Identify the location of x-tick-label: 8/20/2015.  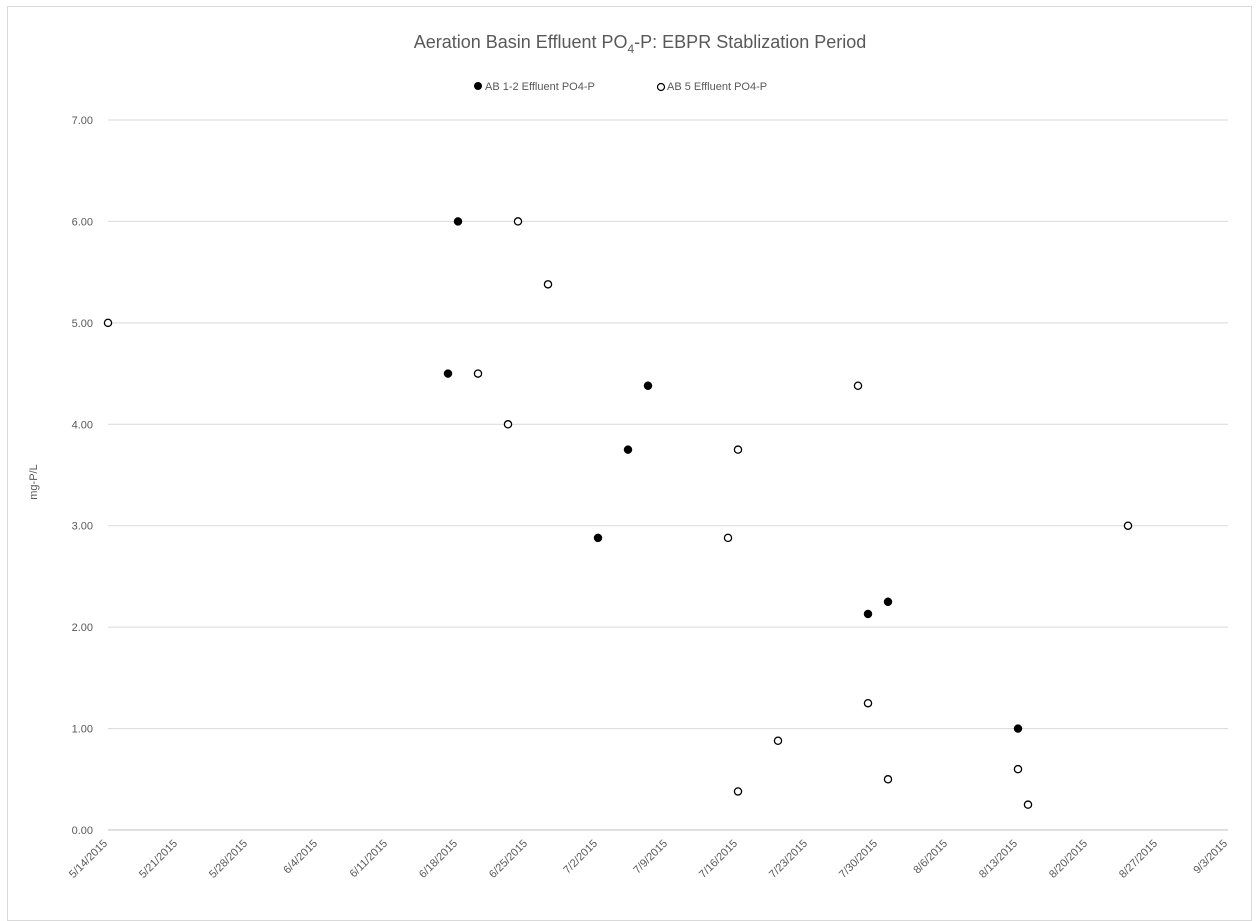
(1068, 859).